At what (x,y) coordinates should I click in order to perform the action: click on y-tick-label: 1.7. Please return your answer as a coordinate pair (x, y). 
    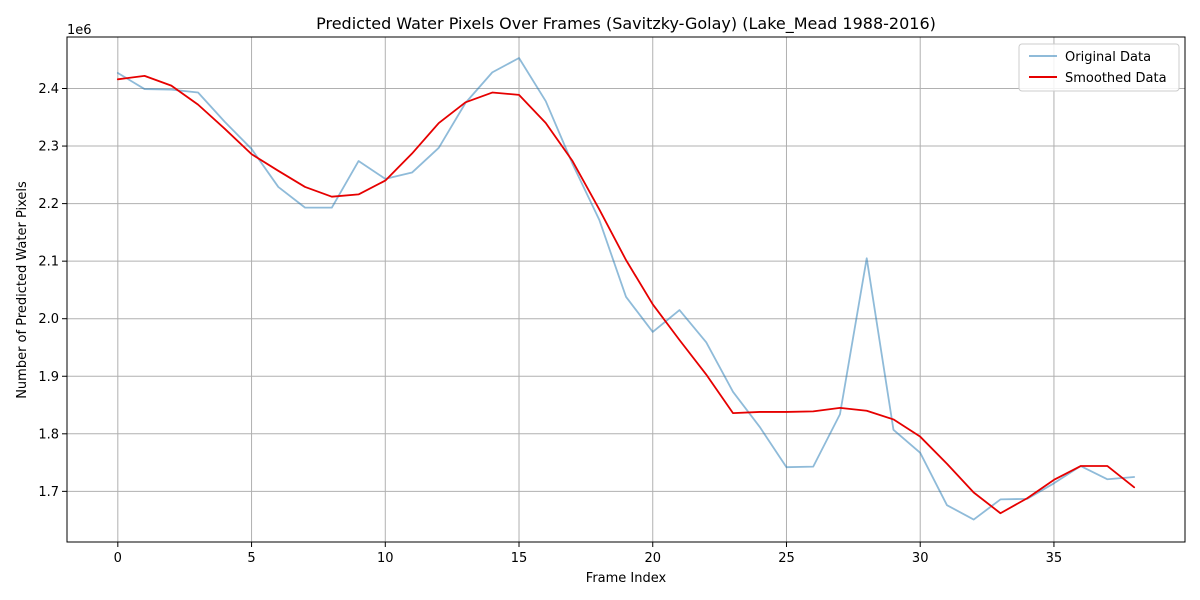
    Looking at the image, I should click on (48, 492).